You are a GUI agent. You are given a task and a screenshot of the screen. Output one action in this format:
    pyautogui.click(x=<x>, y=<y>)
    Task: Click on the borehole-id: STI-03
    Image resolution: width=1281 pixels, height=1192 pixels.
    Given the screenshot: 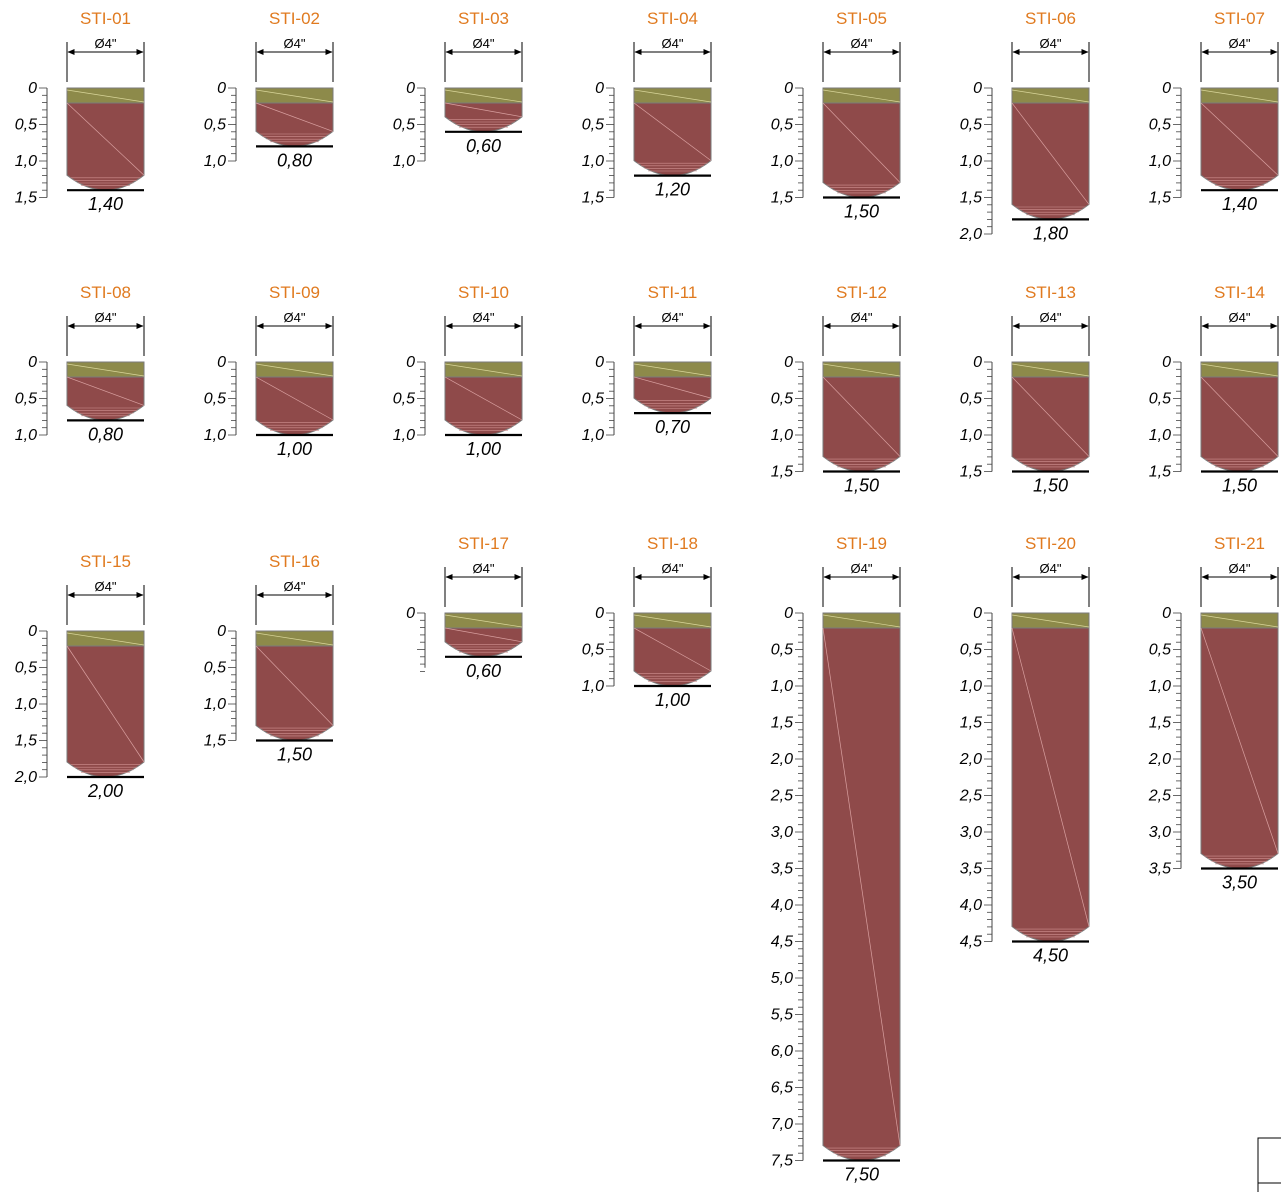 What is the action you would take?
    pyautogui.click(x=483, y=18)
    